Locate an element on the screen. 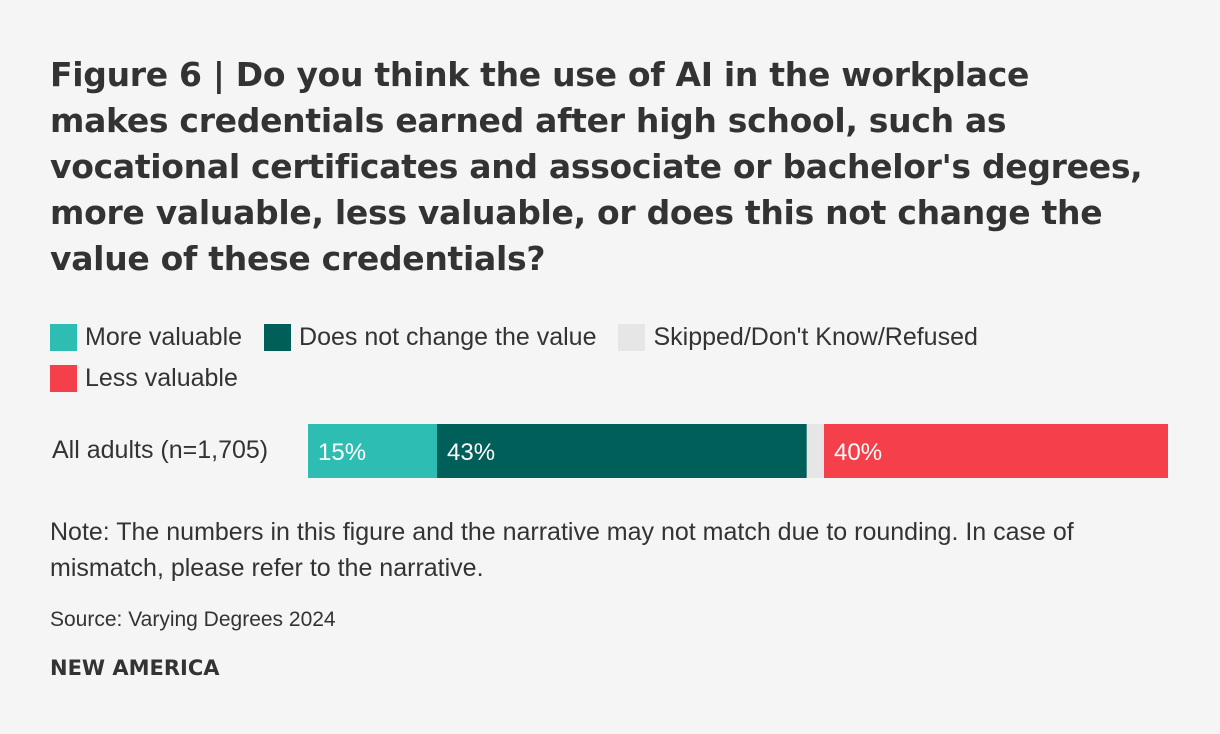 The height and width of the screenshot is (734, 1220). legend-label-does-not-change: Does not change the value is located at coordinates (448, 336).